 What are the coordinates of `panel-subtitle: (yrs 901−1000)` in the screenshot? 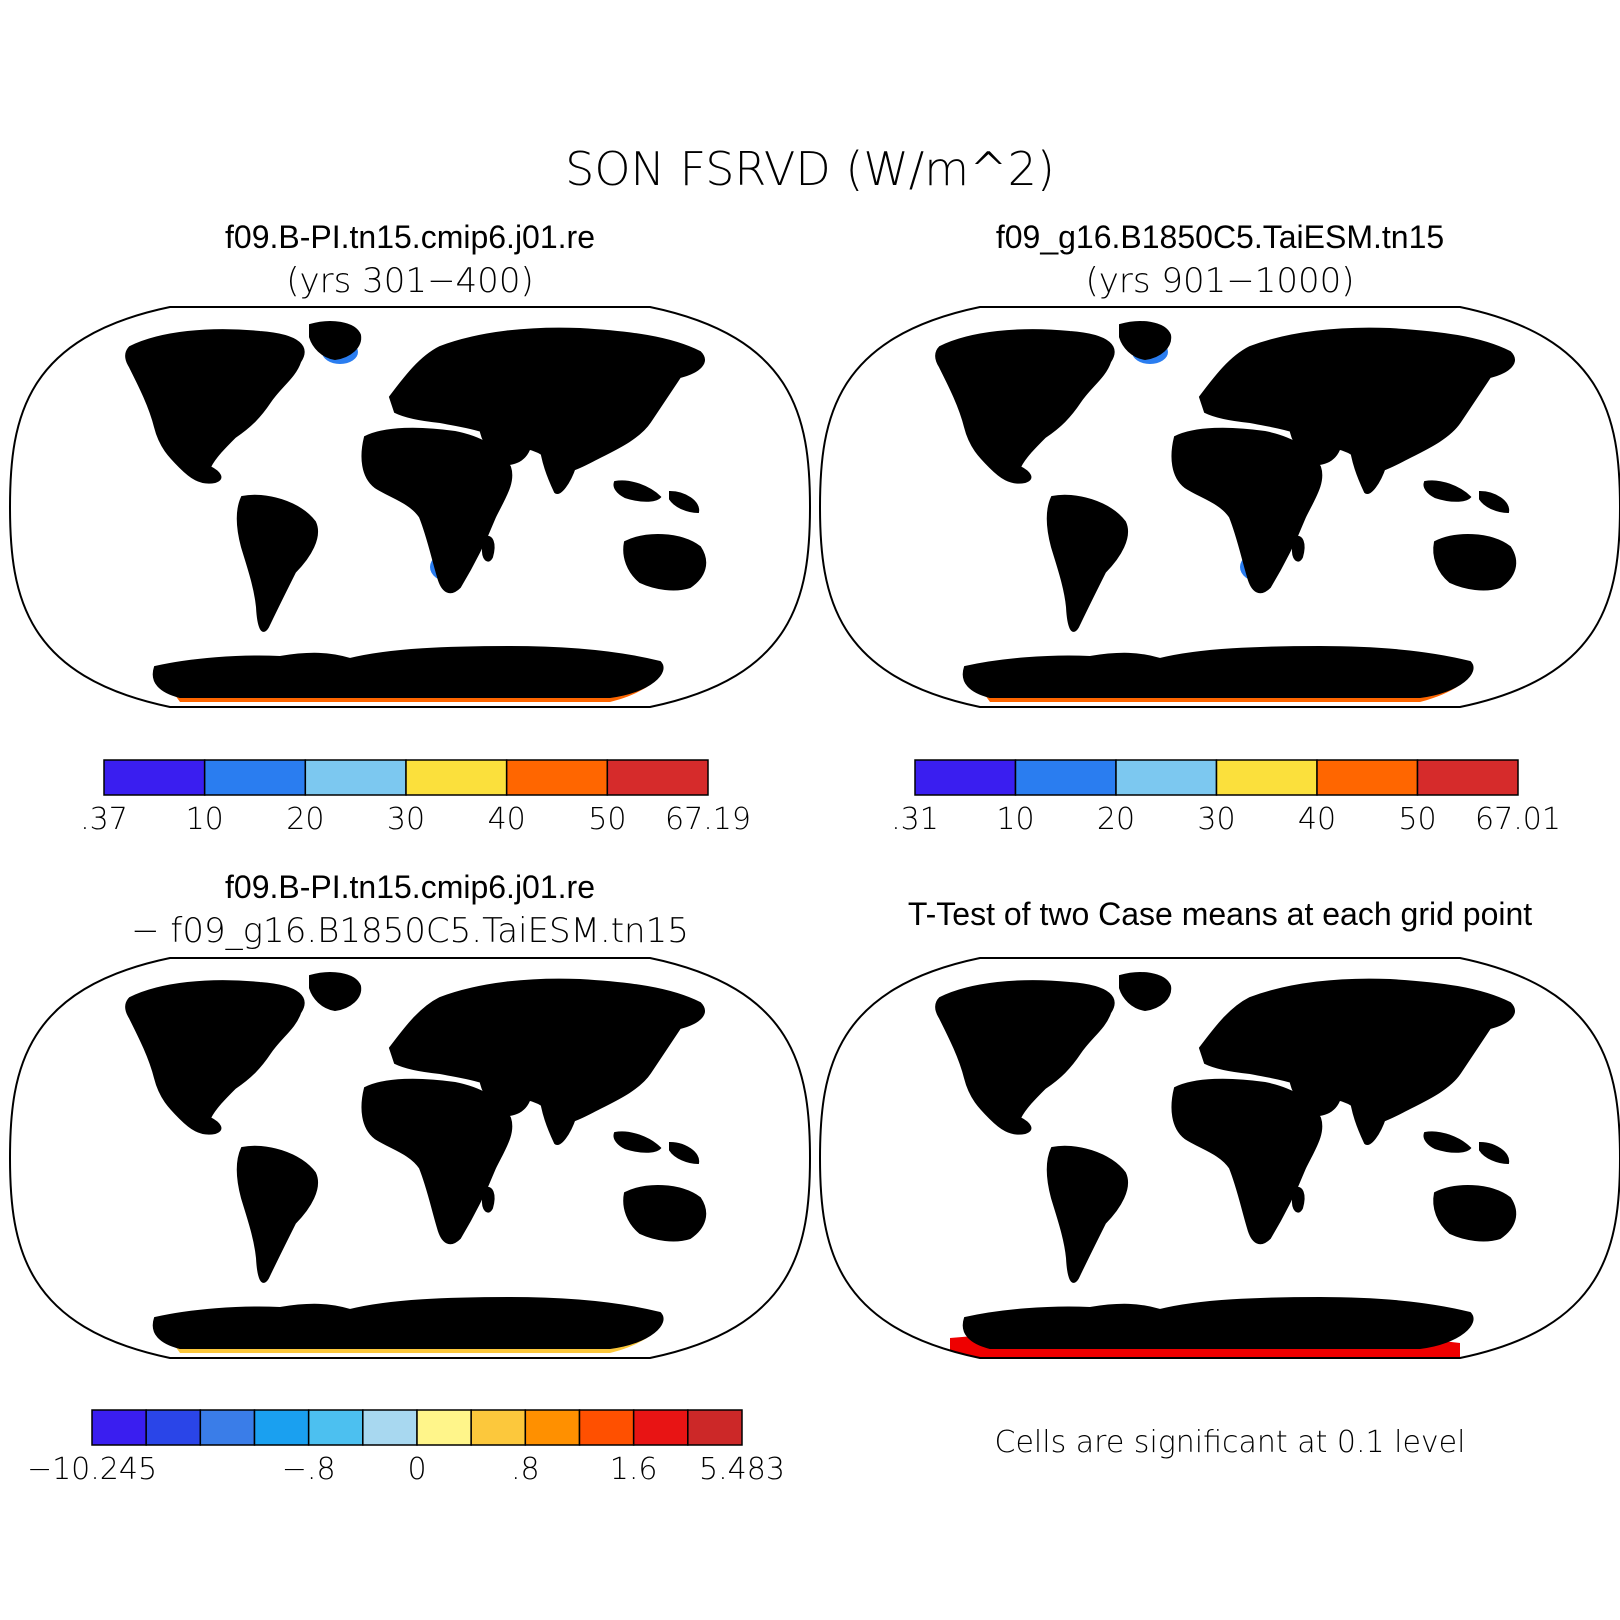 It's located at (1219, 281).